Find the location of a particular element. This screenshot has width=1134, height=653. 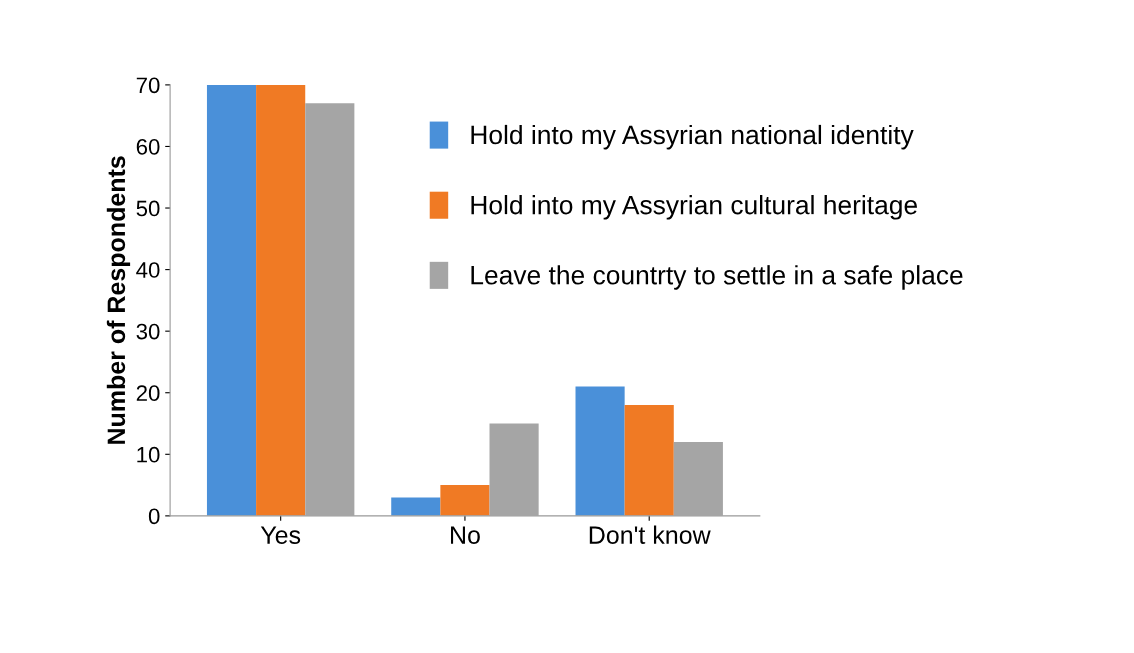

y-tick-label: 40 is located at coordinates (148, 270).